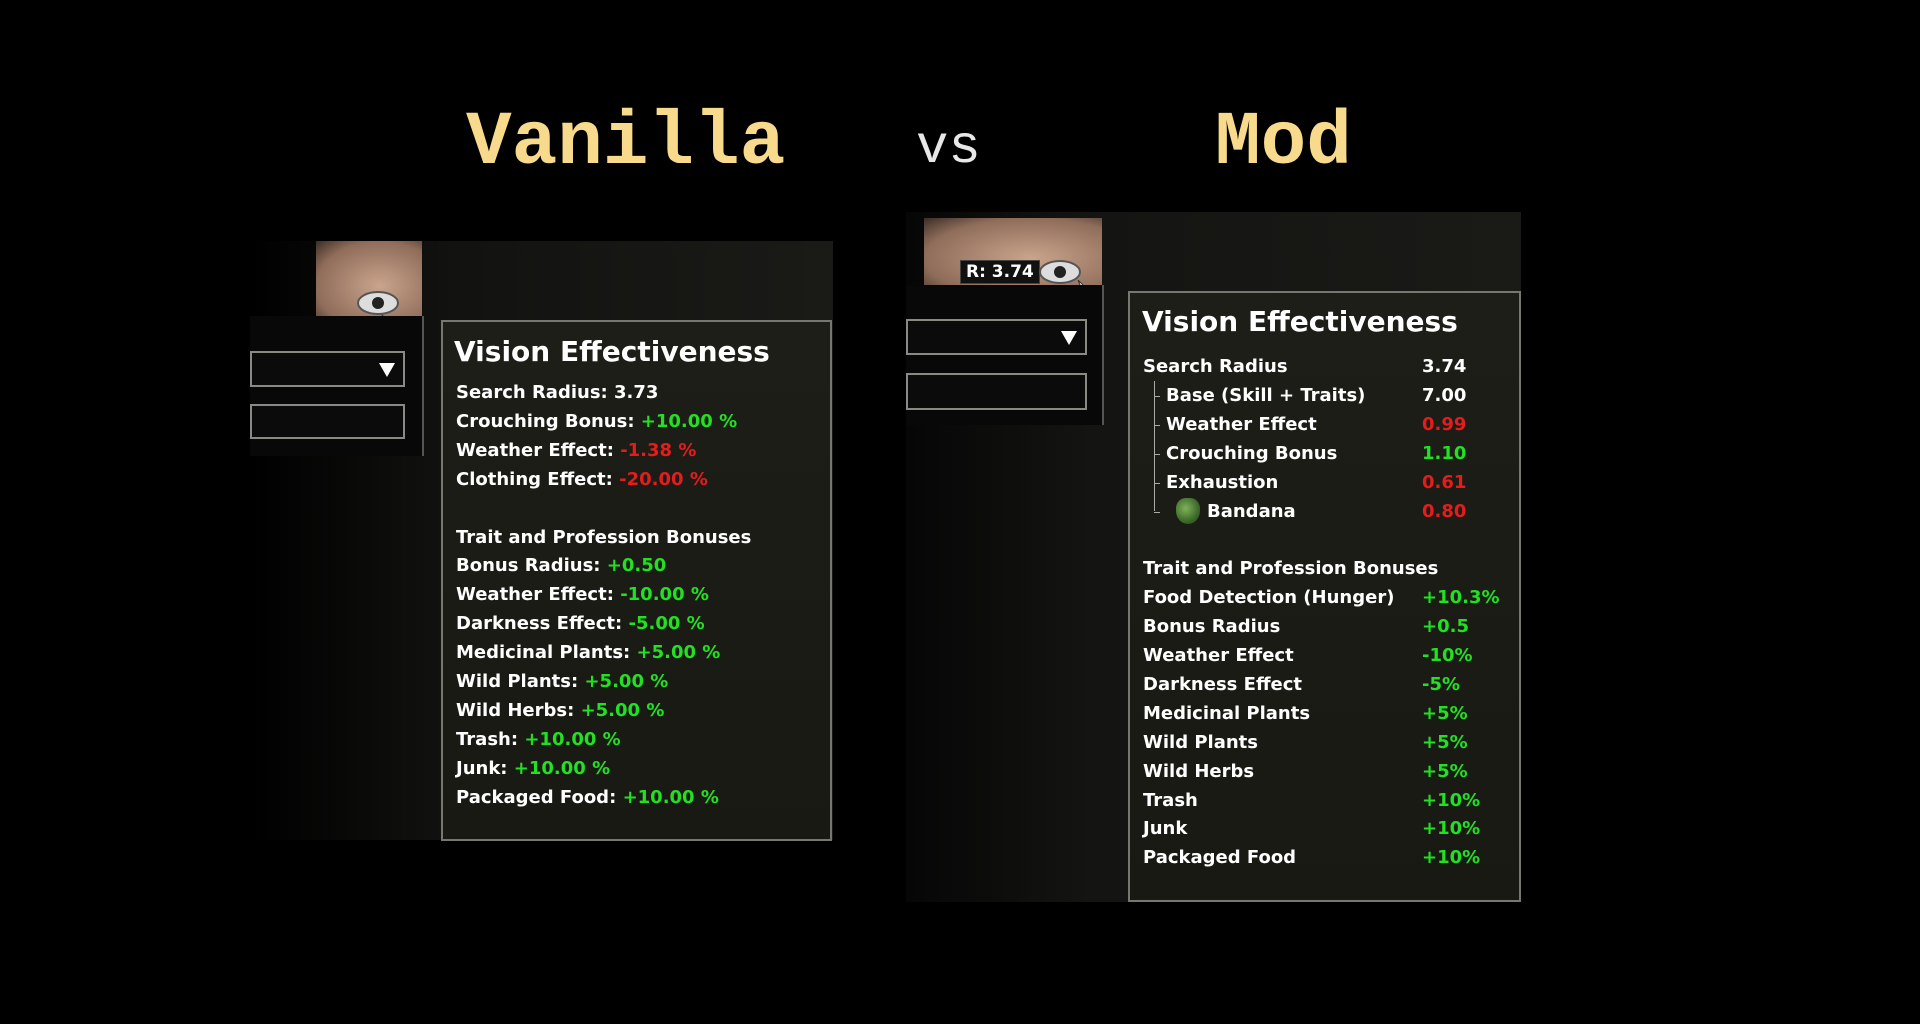 This screenshot has width=1920, height=1024. What do you see at coordinates (1283, 143) in the screenshot?
I see `mod-heading: Mod` at bounding box center [1283, 143].